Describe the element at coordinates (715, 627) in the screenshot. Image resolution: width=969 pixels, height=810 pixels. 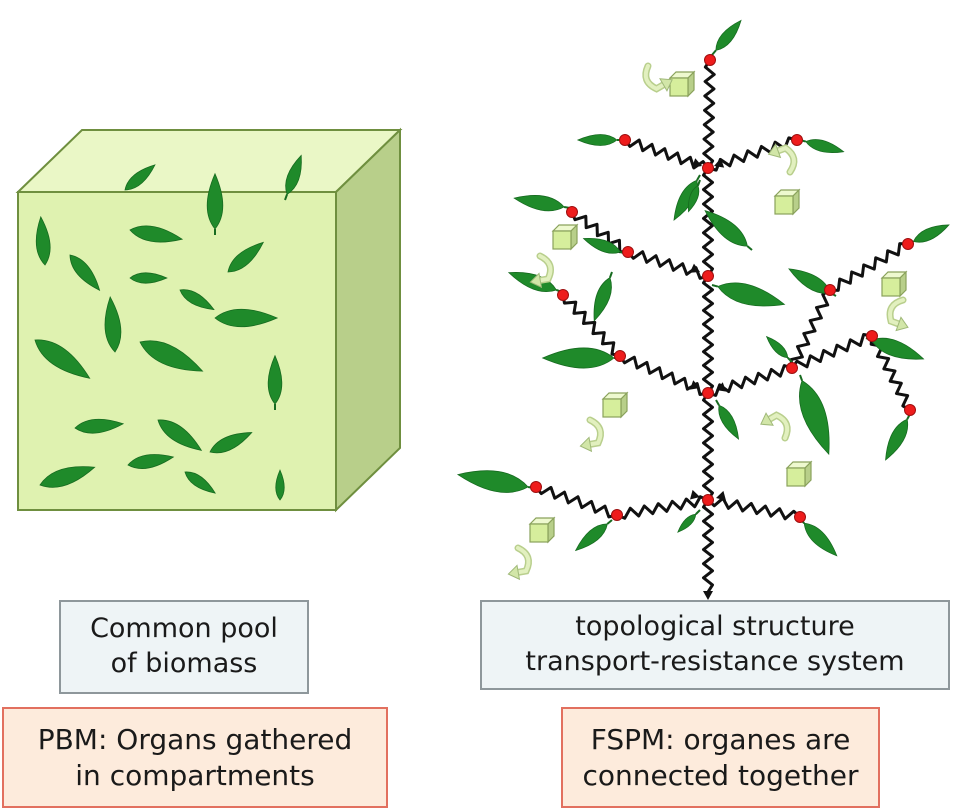
I see `topological-structure-line1: topological structure` at that location.